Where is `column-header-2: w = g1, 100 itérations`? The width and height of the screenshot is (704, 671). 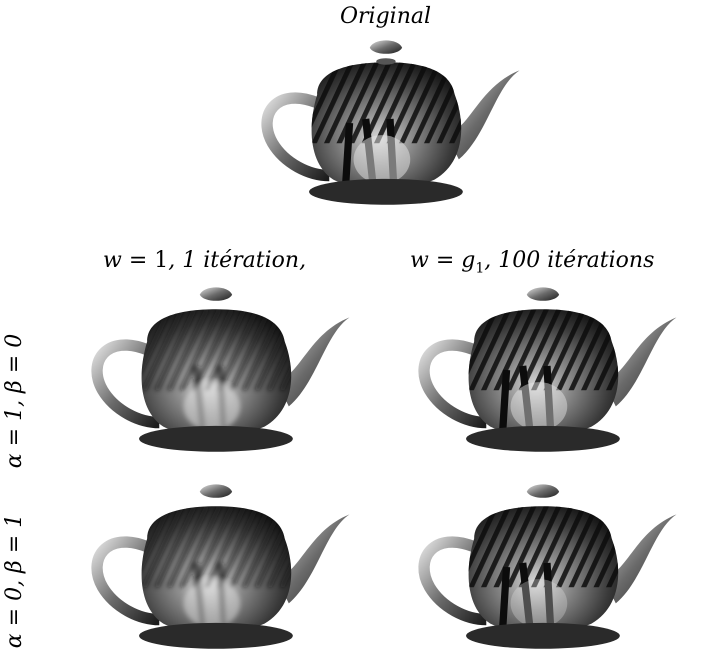 column-header-2: w = g1, 100 itérations is located at coordinates (532, 262).